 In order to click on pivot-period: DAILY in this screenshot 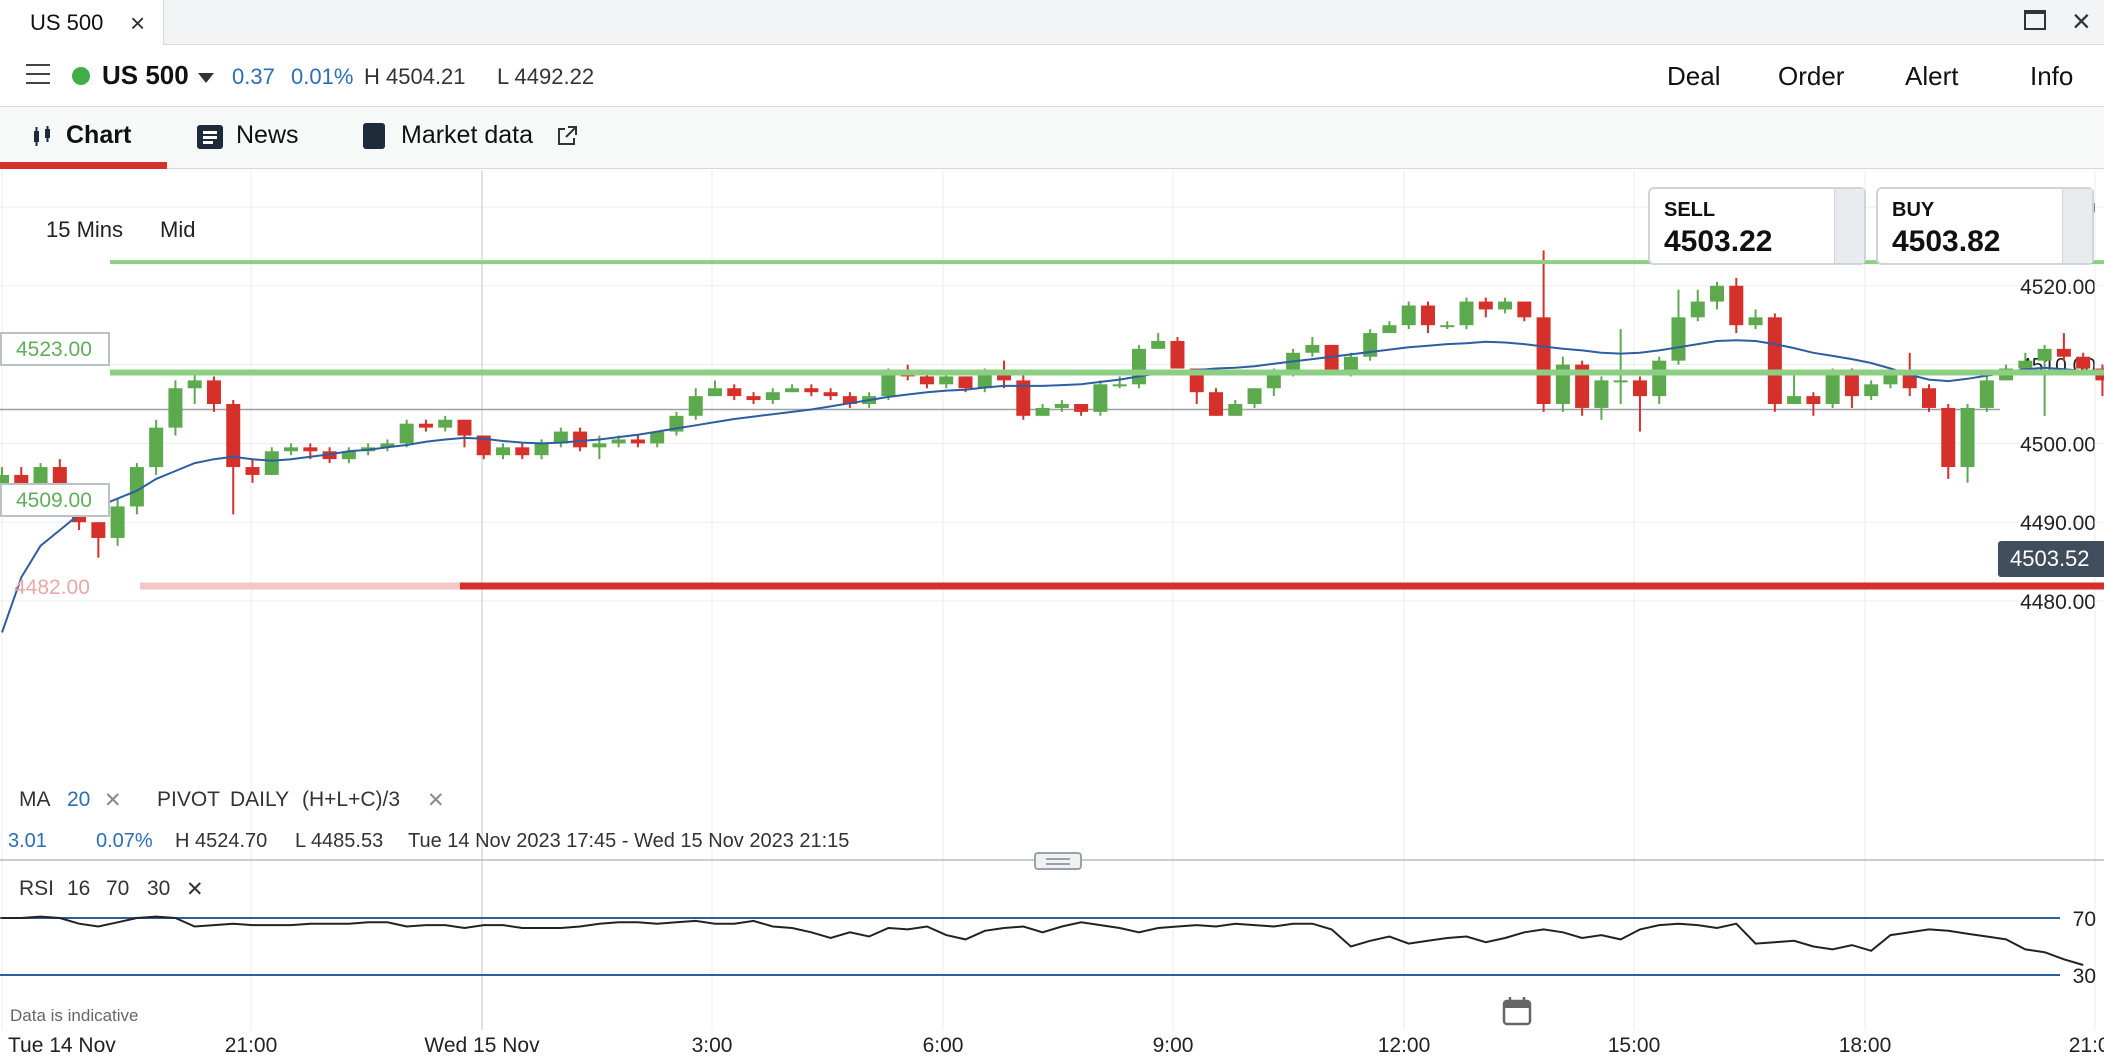, I will do `click(260, 799)`.